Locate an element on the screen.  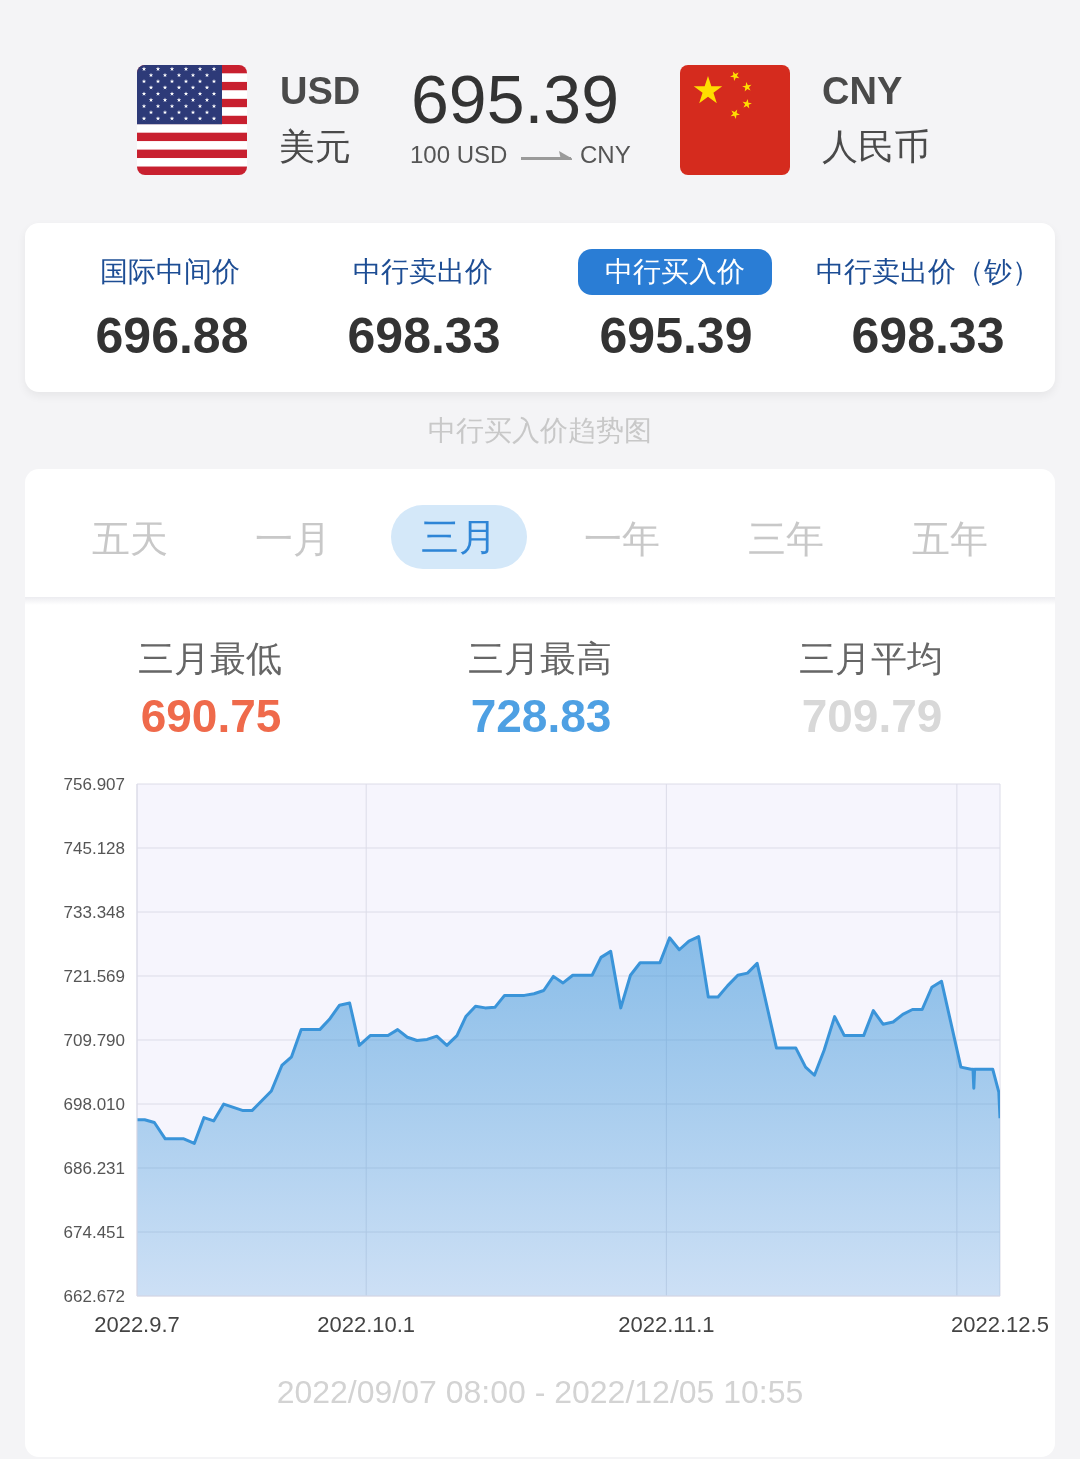
text: 100 USD is located at coordinates (459, 155).